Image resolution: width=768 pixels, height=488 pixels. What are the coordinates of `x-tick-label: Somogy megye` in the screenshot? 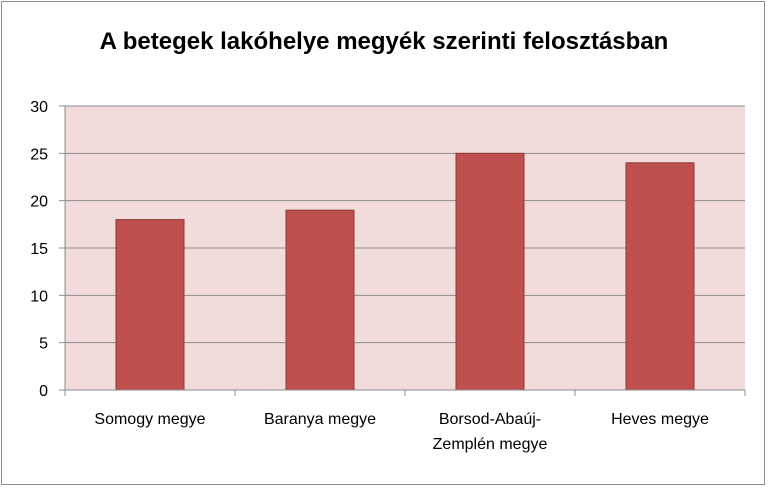 It's located at (149, 419).